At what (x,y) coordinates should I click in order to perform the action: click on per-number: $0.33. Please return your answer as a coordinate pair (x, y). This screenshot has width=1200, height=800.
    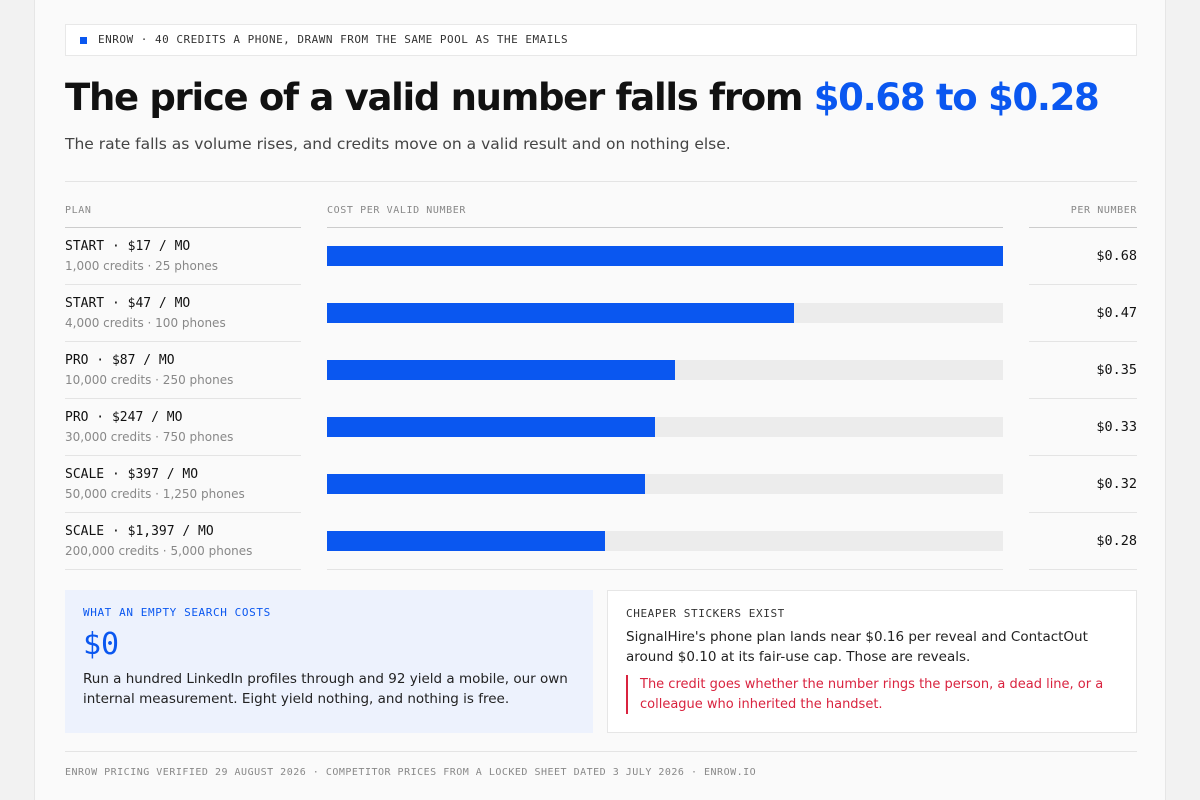
    Looking at the image, I should click on (1116, 427).